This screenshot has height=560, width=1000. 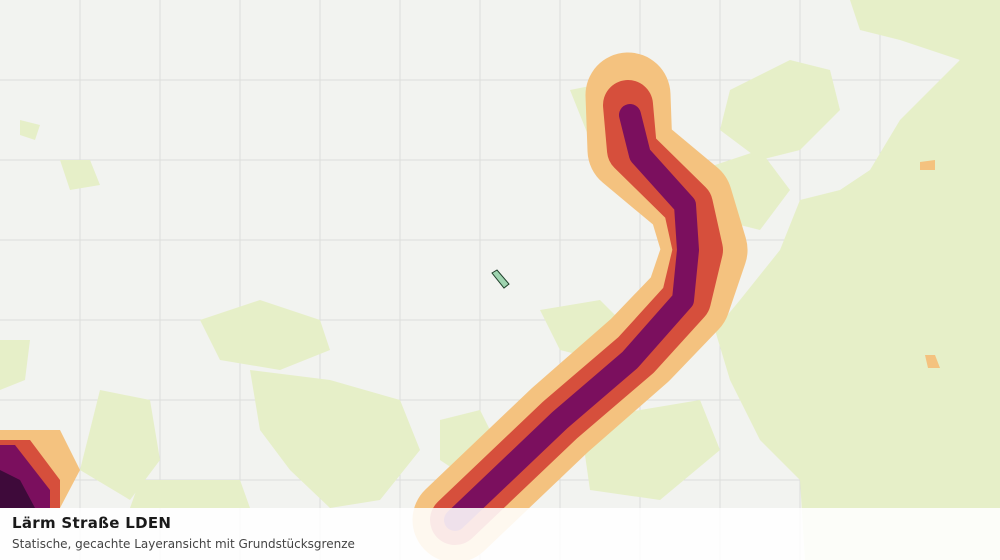 What do you see at coordinates (17, 489) in the screenshot?
I see `noise-zone-max` at bounding box center [17, 489].